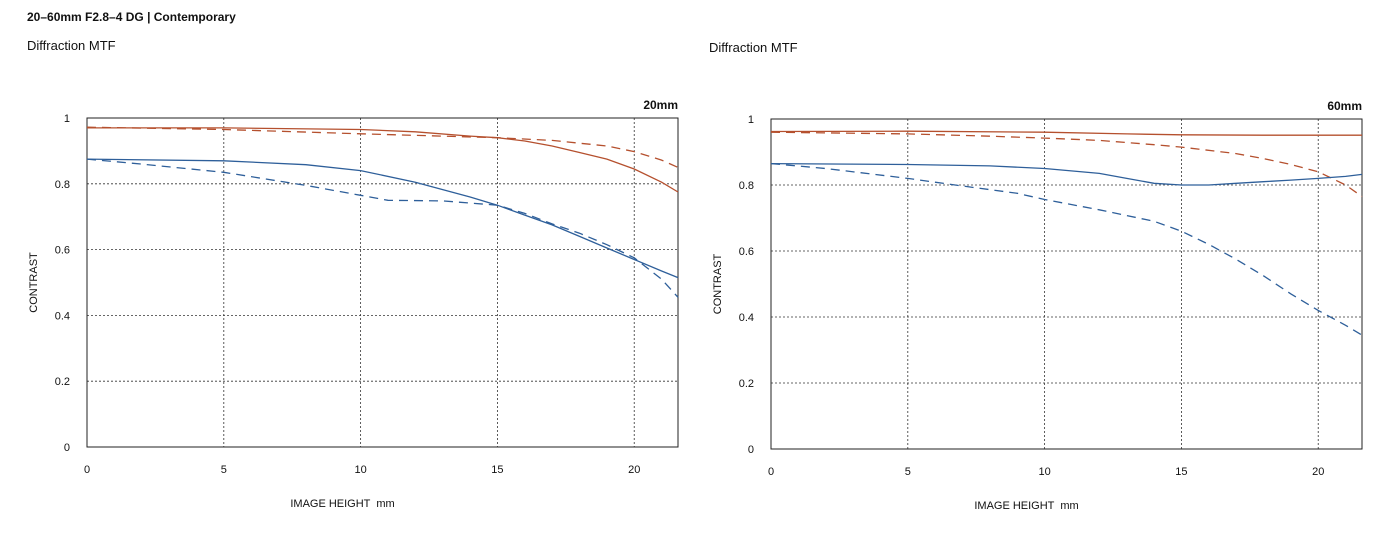  Describe the element at coordinates (131, 17) in the screenshot. I see `page-title: 20–60mm F2.8–4 DG | Contemporary` at that location.